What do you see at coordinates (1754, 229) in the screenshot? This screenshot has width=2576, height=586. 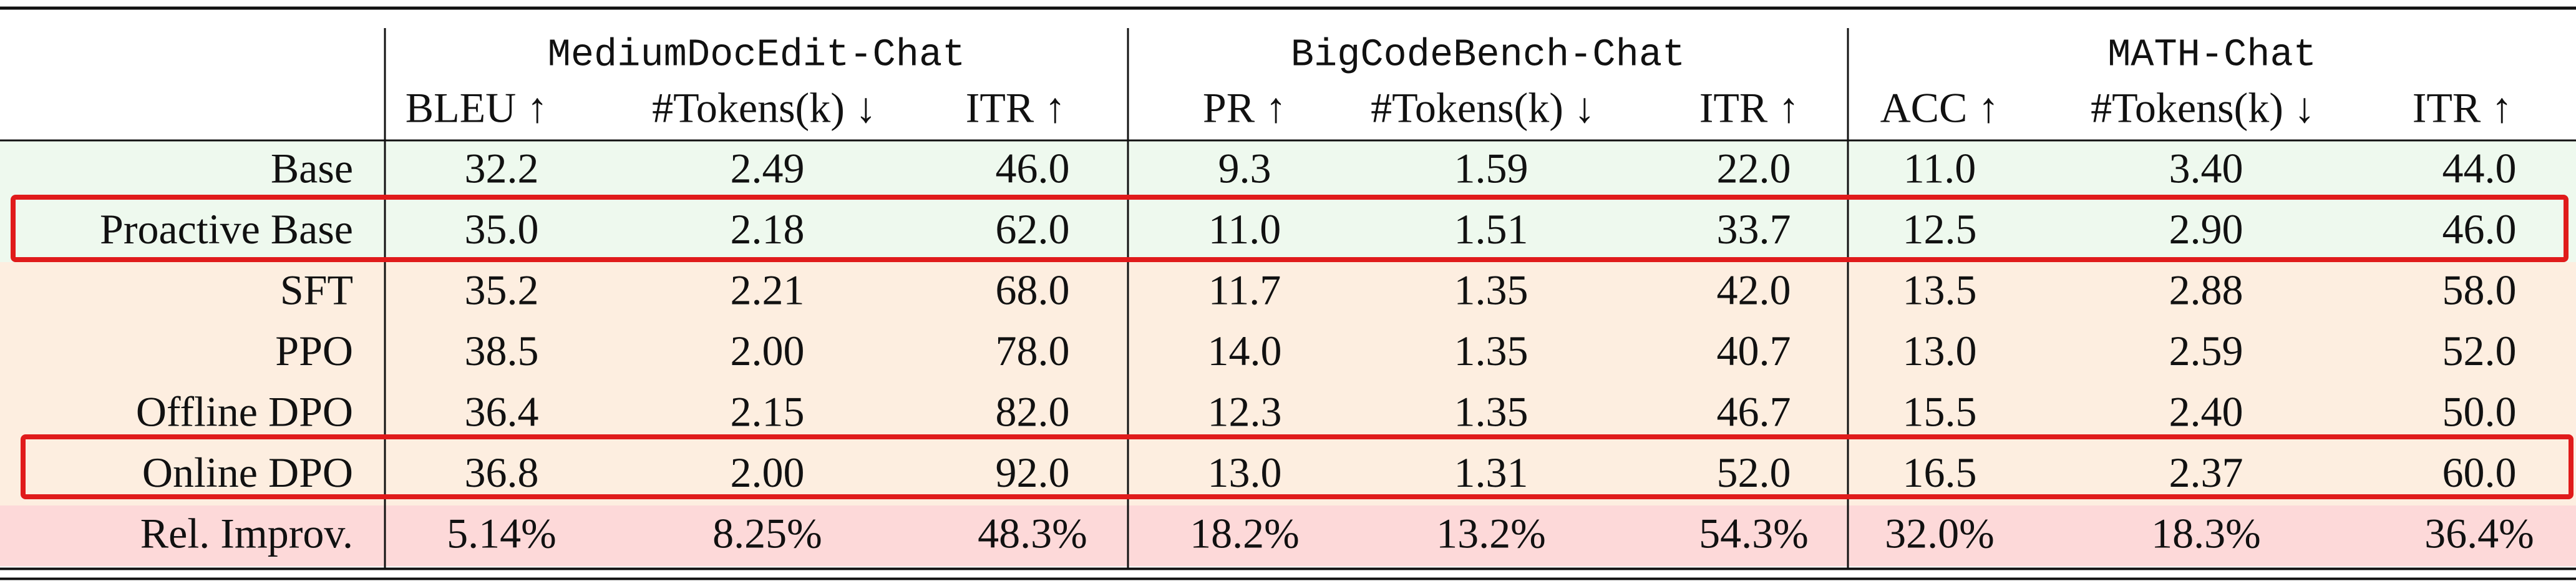 I see `cell: 33.7` at bounding box center [1754, 229].